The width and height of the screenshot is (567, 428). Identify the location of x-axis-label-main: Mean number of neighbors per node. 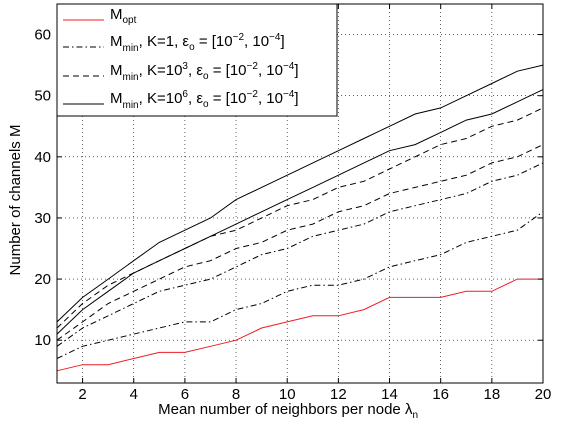
(281, 409).